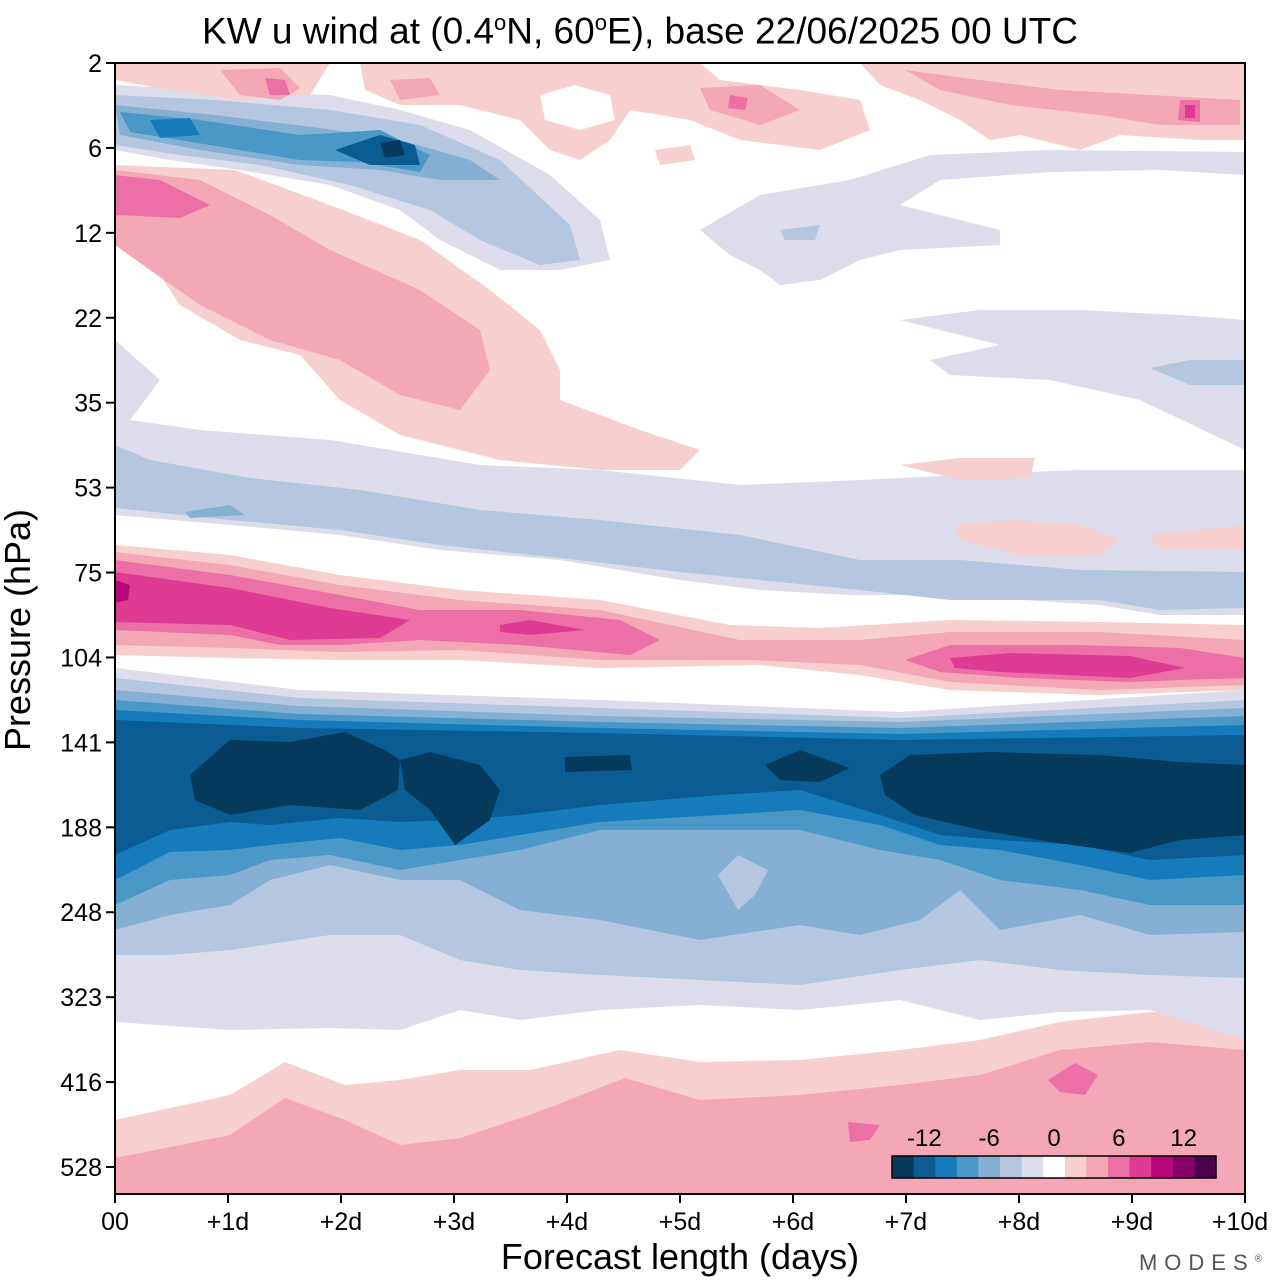 Image resolution: width=1280 pixels, height=1286 pixels. I want to click on colorbar-tick-label: 6, so click(1118, 1138).